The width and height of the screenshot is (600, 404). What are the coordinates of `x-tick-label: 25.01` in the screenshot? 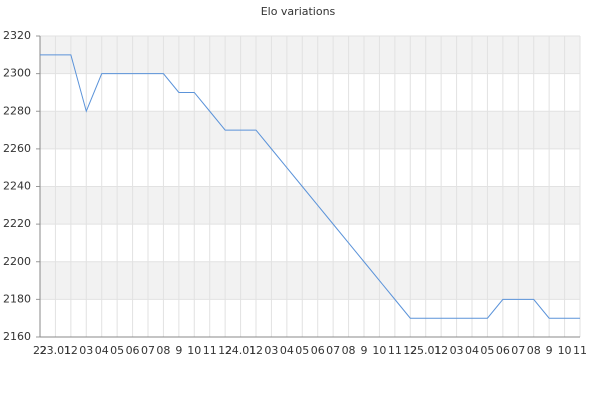 It's located at (426, 350).